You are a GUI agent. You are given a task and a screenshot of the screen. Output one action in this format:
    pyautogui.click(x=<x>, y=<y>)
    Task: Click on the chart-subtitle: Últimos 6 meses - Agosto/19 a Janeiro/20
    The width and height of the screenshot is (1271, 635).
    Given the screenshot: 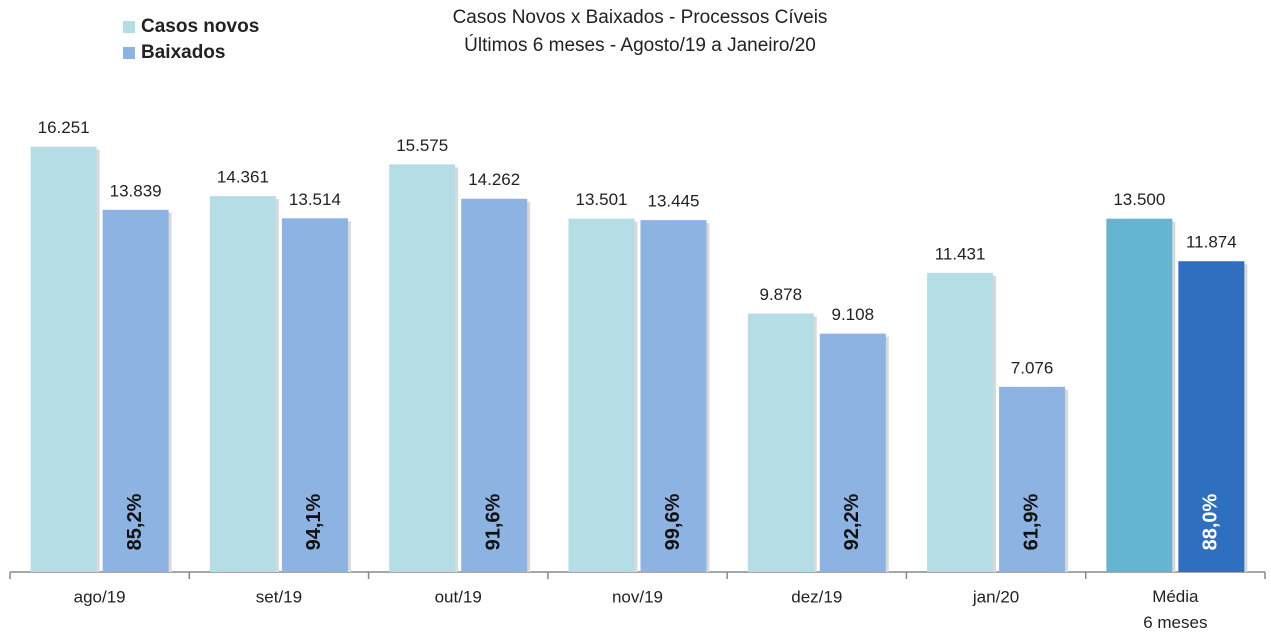 What is the action you would take?
    pyautogui.click(x=640, y=45)
    